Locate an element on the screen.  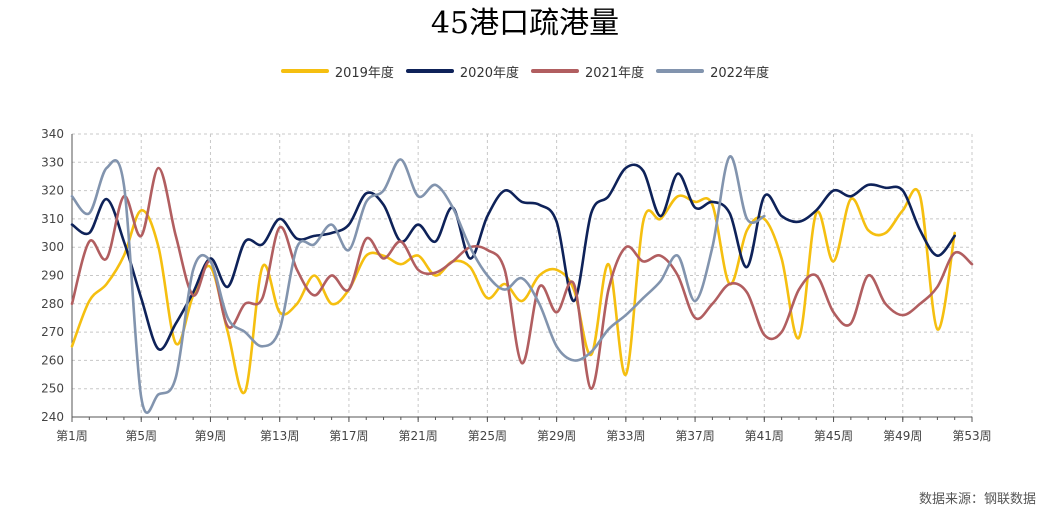
y-tick-label: 330 is located at coordinates (52, 162).